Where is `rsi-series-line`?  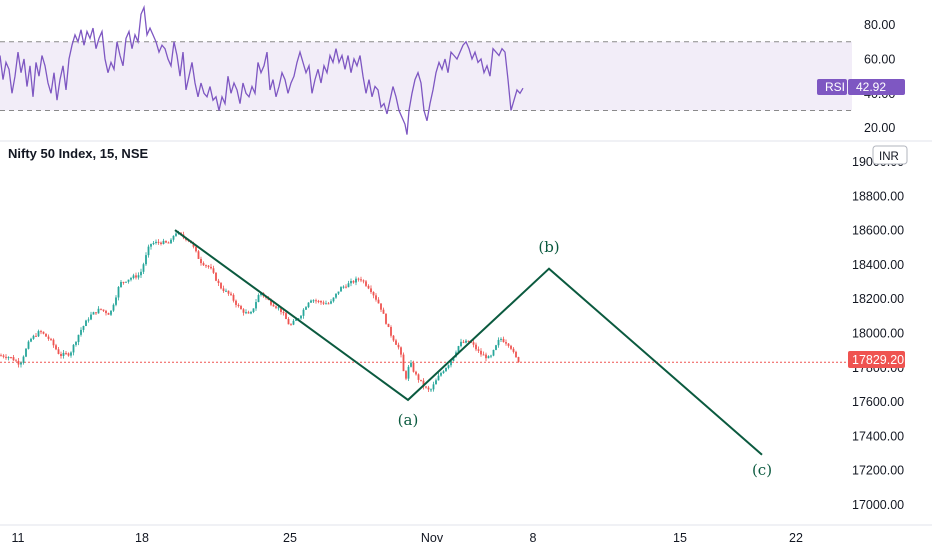
rsi-series-line is located at coordinates (262, 69).